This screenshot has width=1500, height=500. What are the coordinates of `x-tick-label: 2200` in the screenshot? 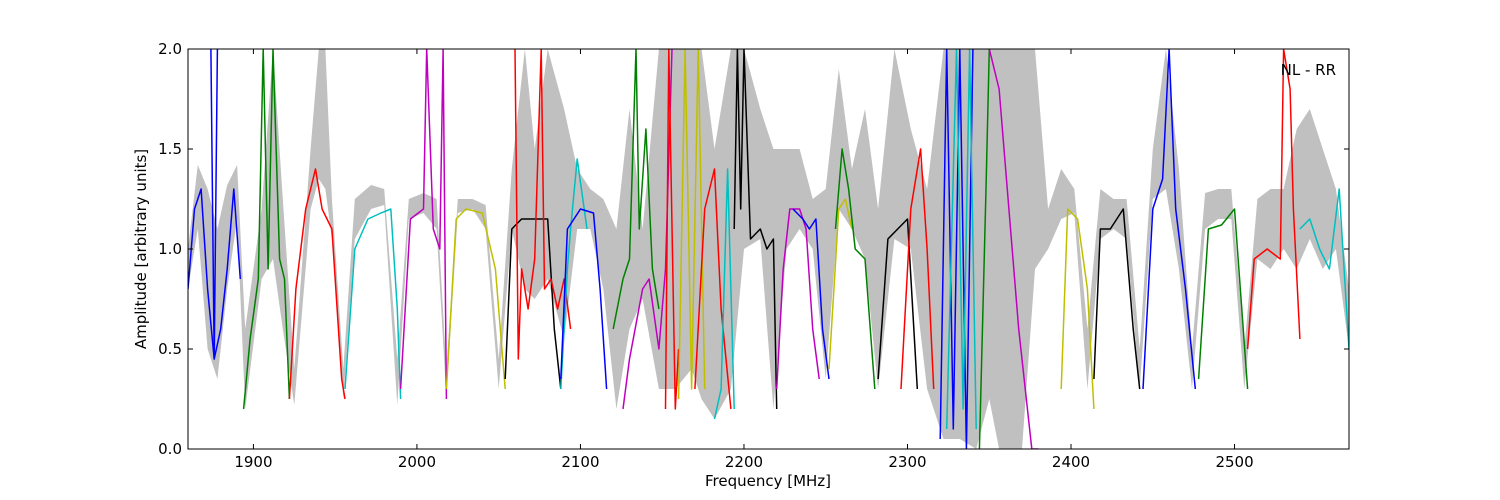 It's located at (744, 462).